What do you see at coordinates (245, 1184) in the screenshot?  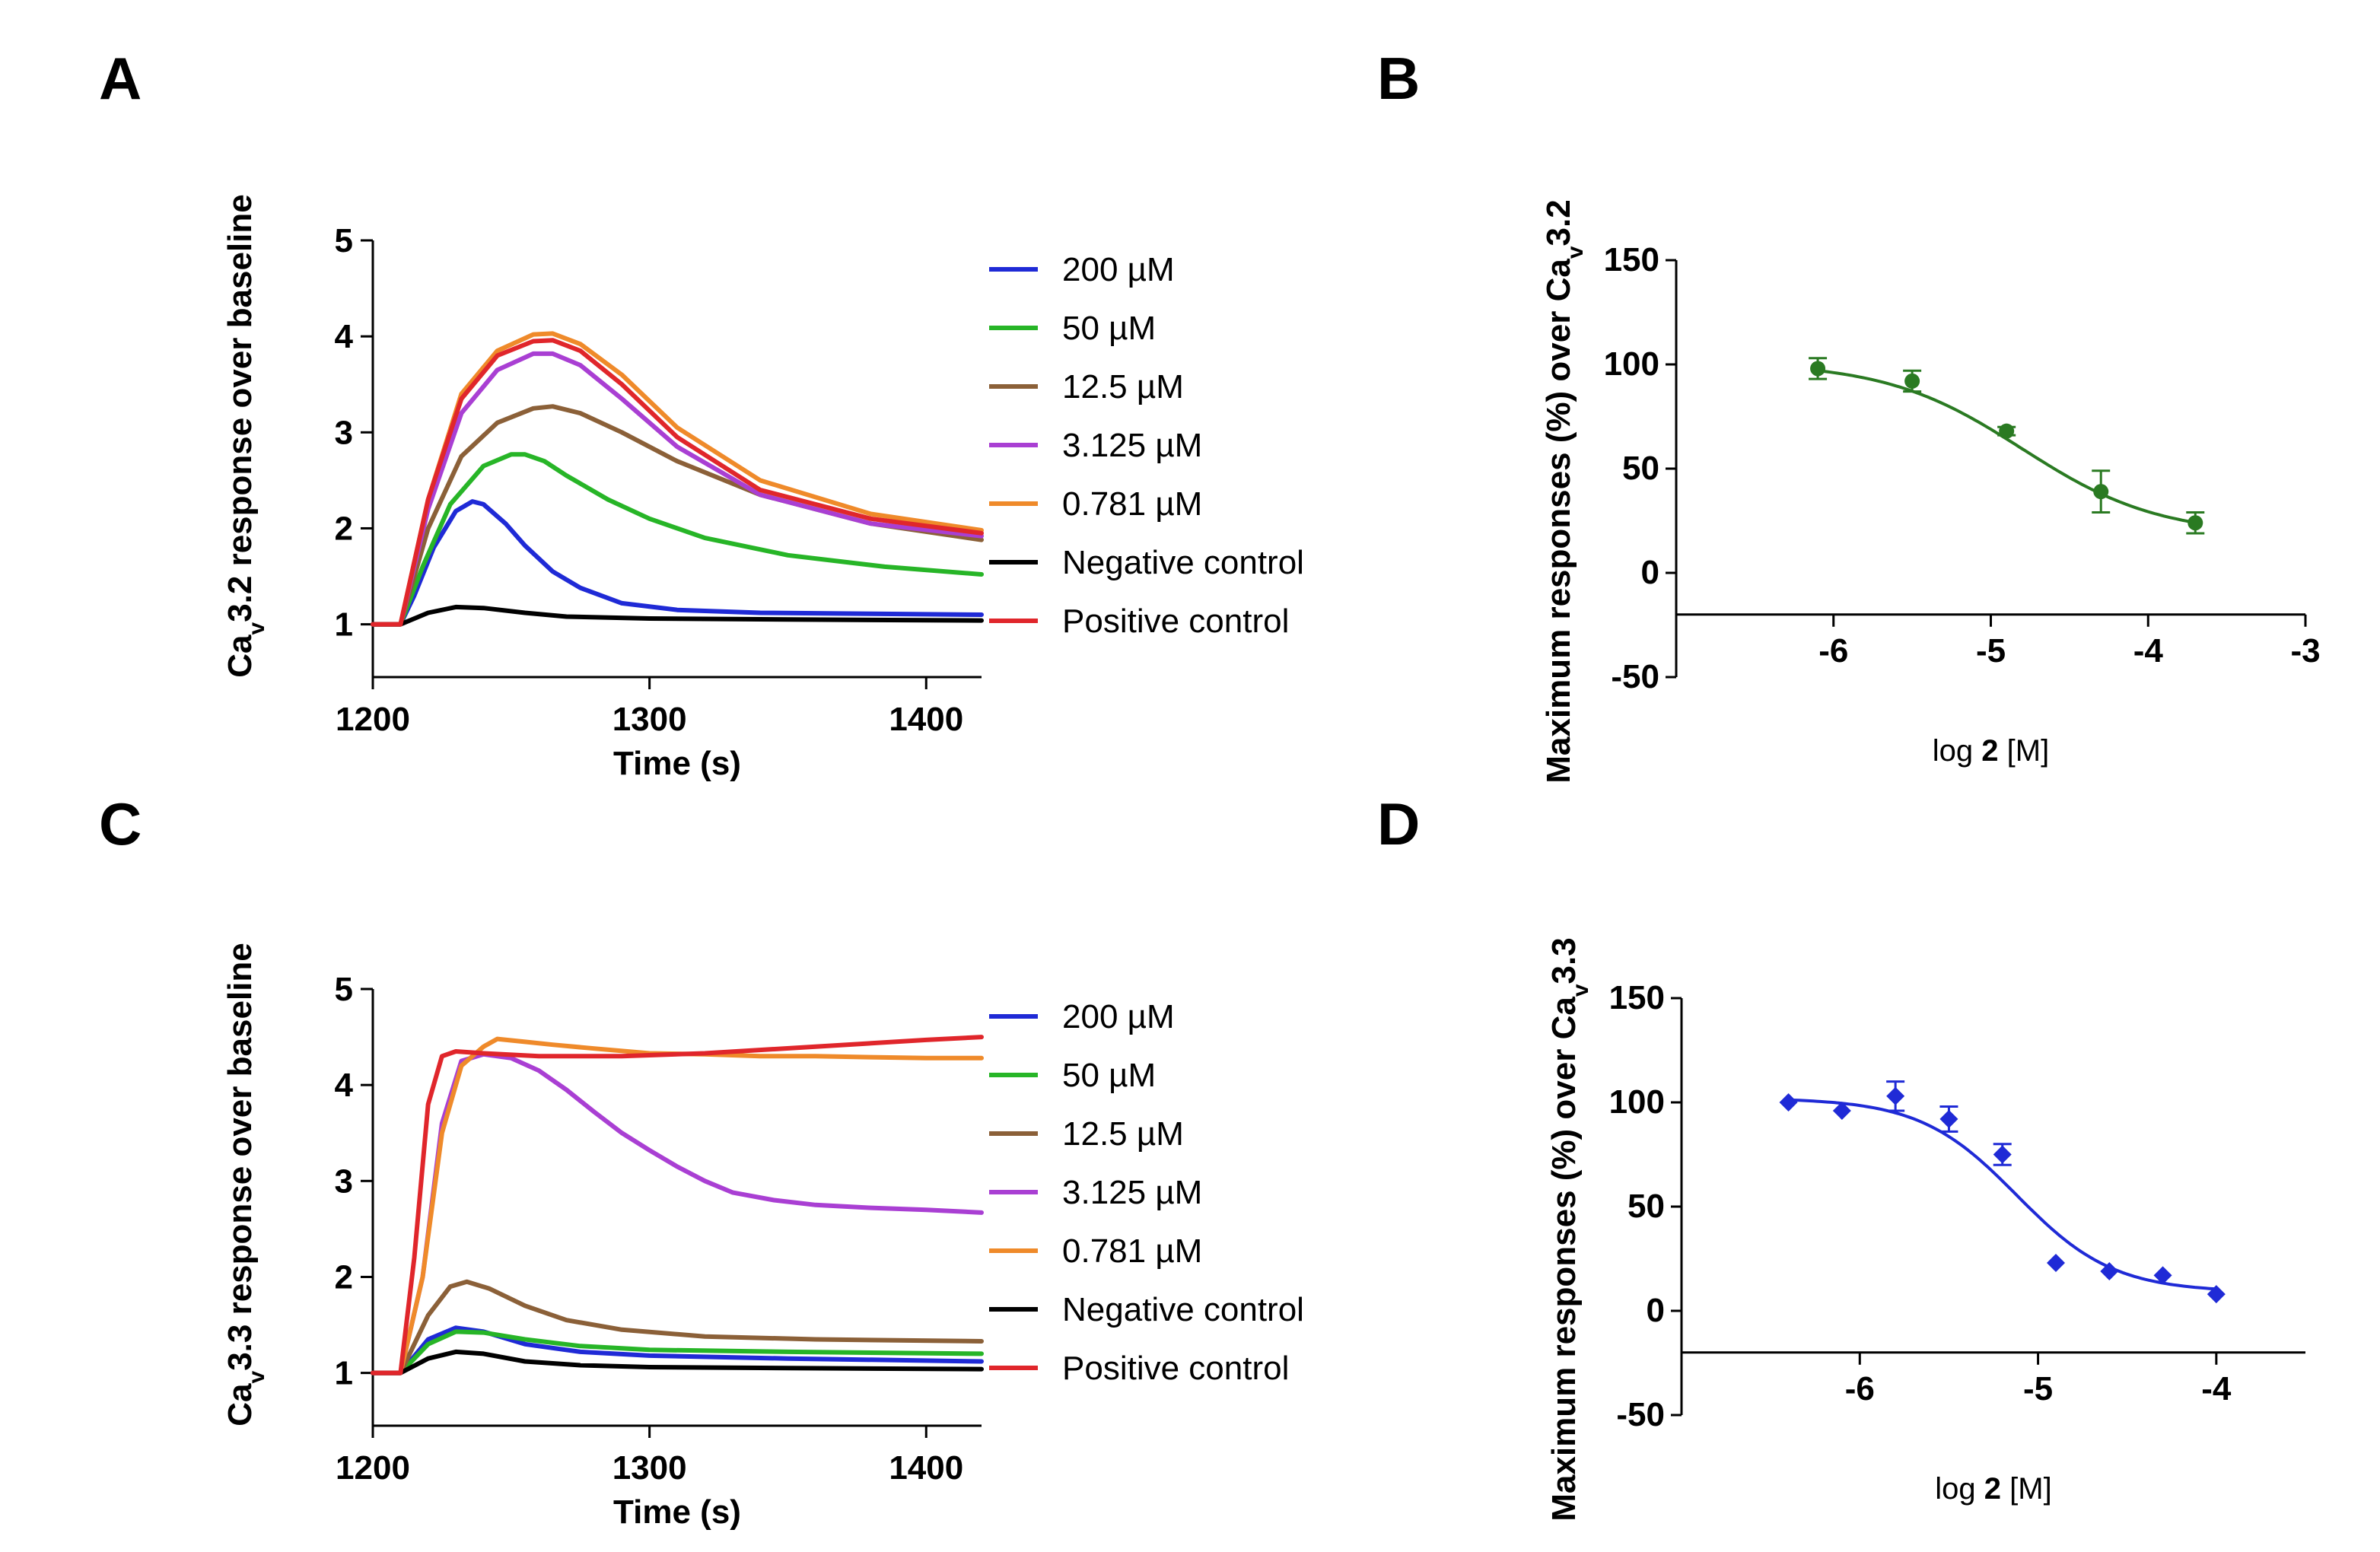 I see `y-axis-title: Cav3.3 response over baseline` at bounding box center [245, 1184].